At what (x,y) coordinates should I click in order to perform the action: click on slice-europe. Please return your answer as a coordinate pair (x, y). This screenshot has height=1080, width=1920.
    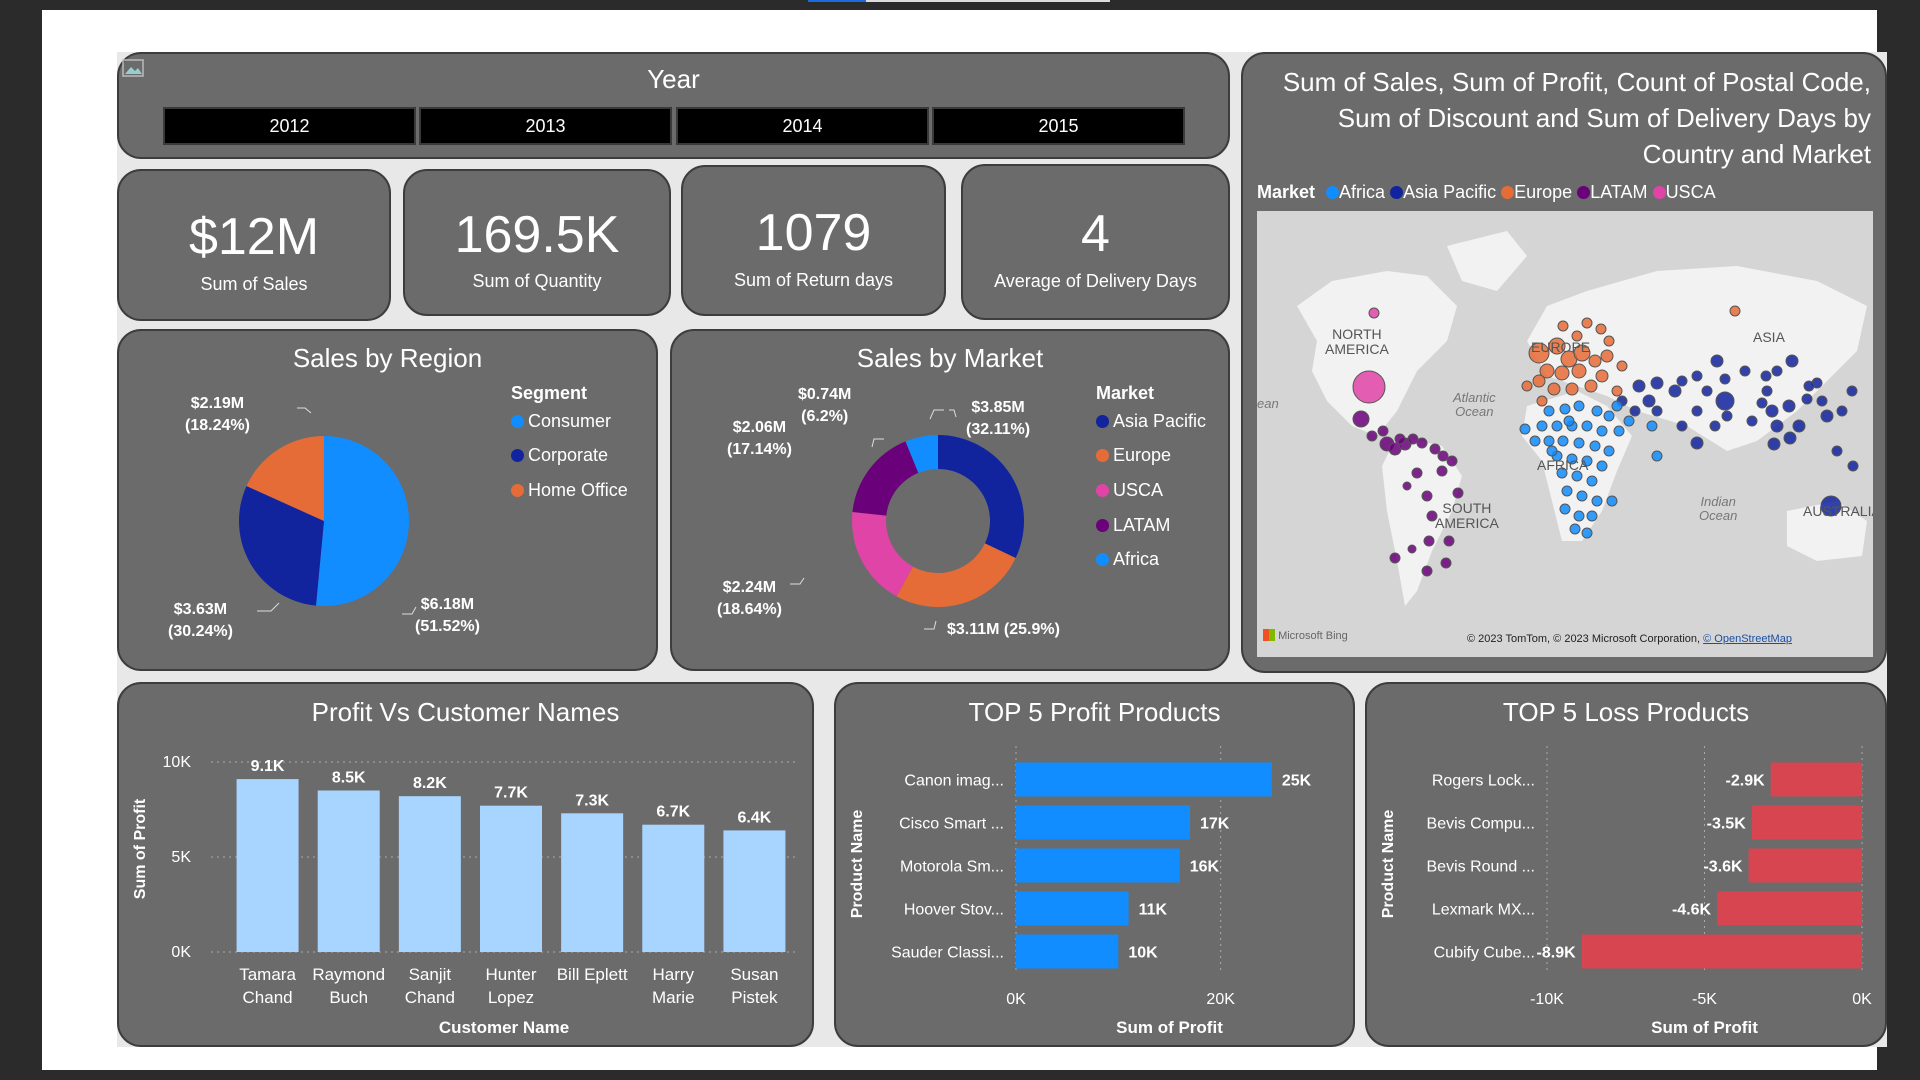
    Looking at the image, I should click on (956, 575).